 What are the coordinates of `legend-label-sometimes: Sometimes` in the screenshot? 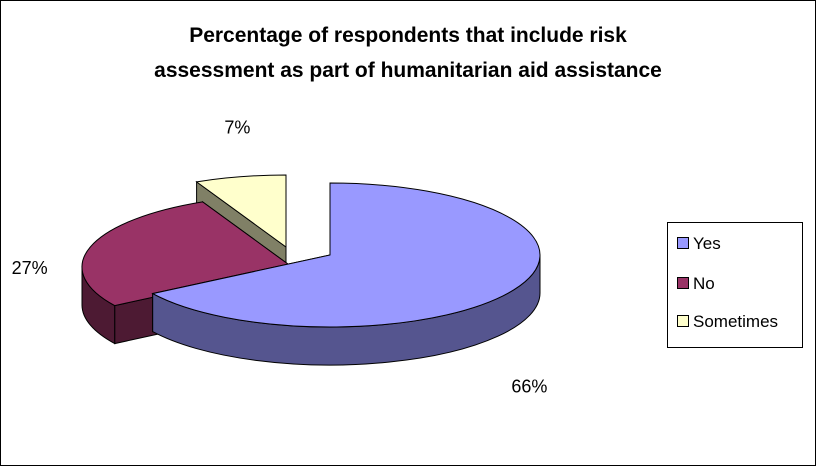 It's located at (736, 321).